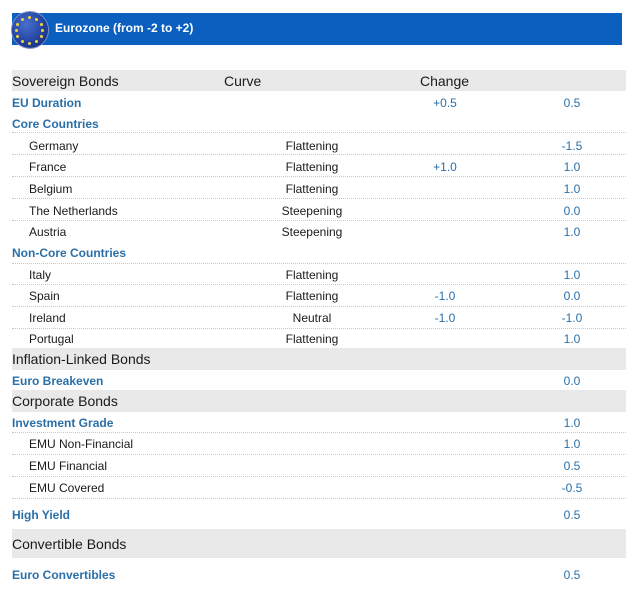 The width and height of the screenshot is (638, 592). I want to click on row-label: Belgium, so click(51, 189).